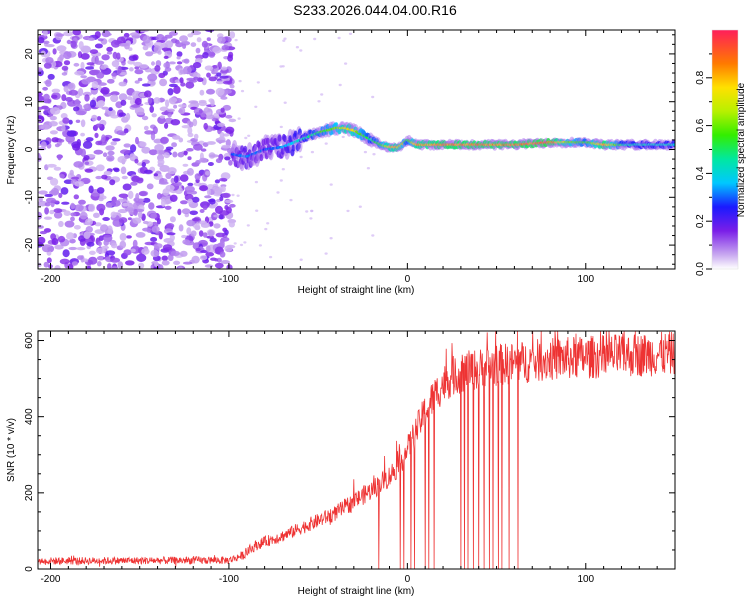 The height and width of the screenshot is (600, 750). What do you see at coordinates (741, 149) in the screenshot?
I see `colorbar-label: Normalized spectral amplitude` at bounding box center [741, 149].